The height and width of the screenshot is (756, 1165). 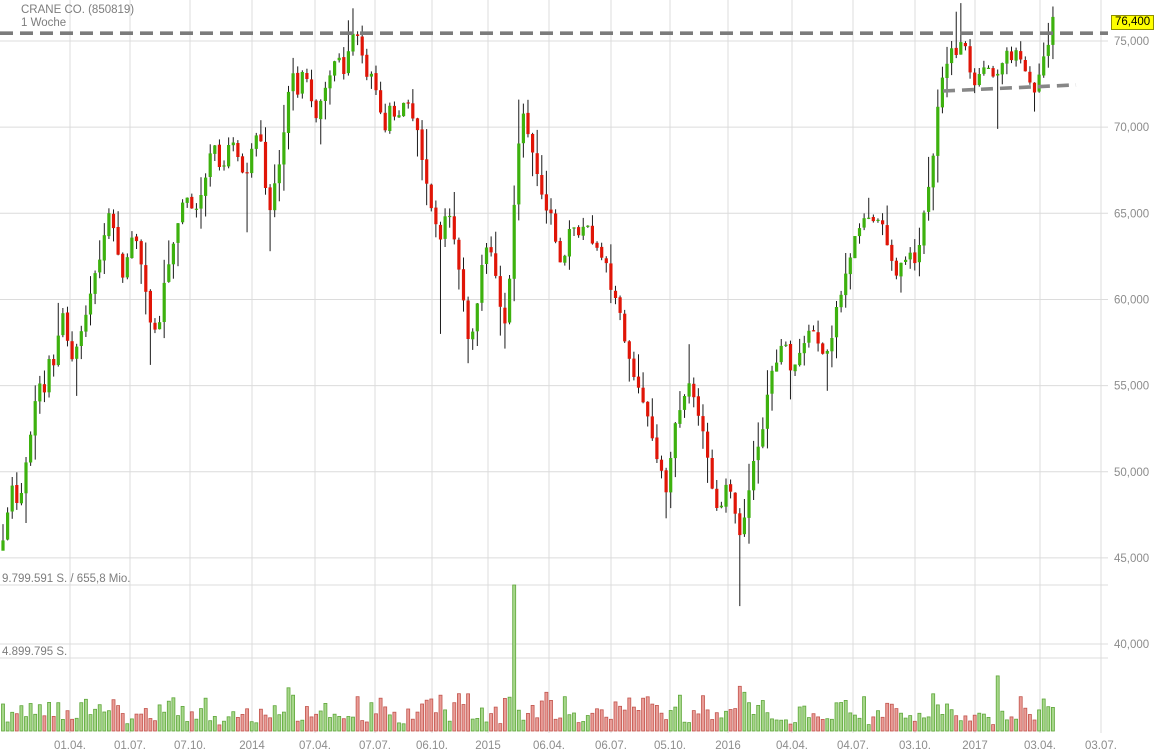 What do you see at coordinates (252, 746) in the screenshot?
I see `date-axis-label: 2014` at bounding box center [252, 746].